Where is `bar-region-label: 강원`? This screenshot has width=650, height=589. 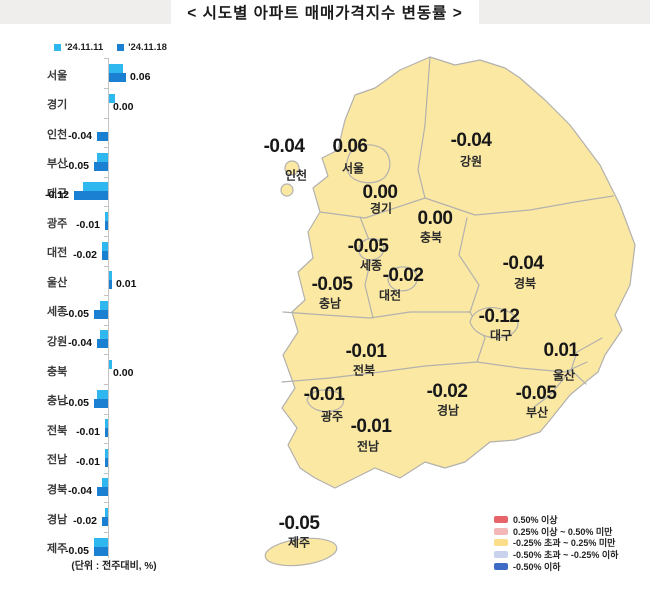 bar-region-label: 강원 is located at coordinates (57, 341).